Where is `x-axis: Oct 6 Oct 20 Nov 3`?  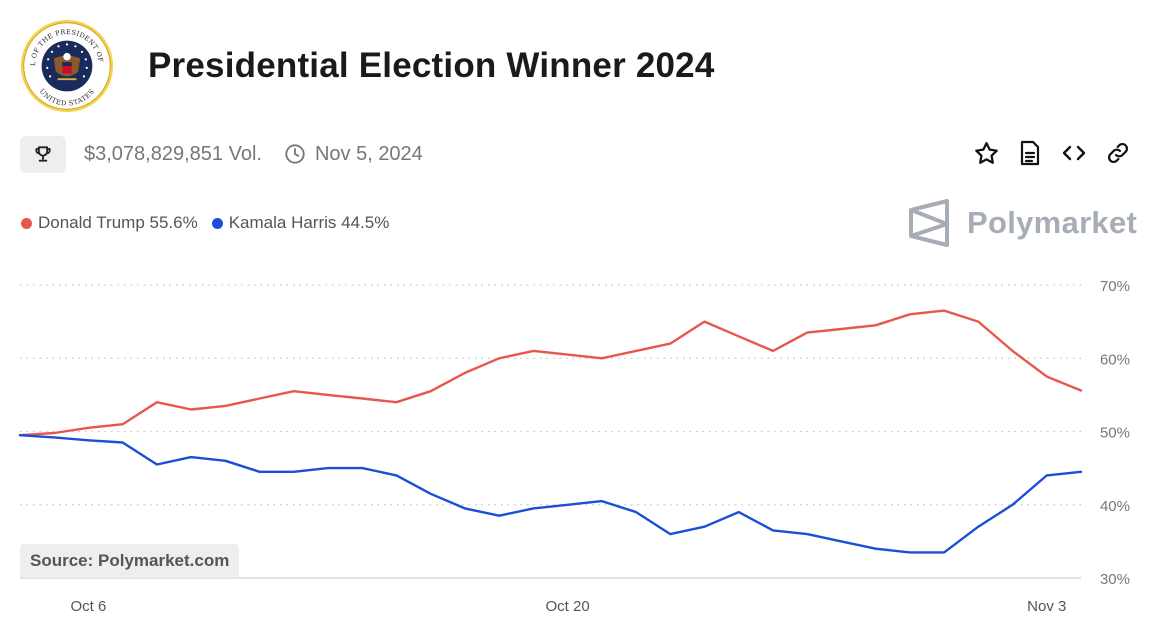
x-axis: Oct 6 Oct 20 Nov 3 is located at coordinates (569, 606).